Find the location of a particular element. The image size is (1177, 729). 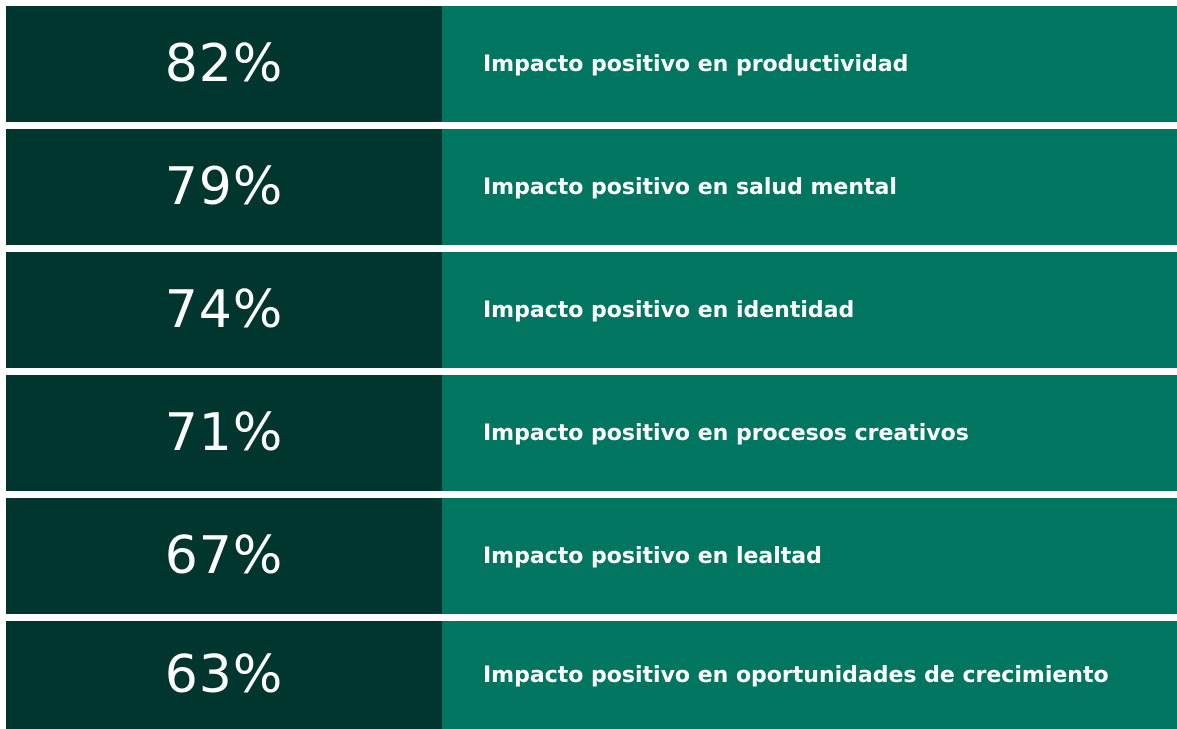

stat-value: 71% is located at coordinates (224, 433).